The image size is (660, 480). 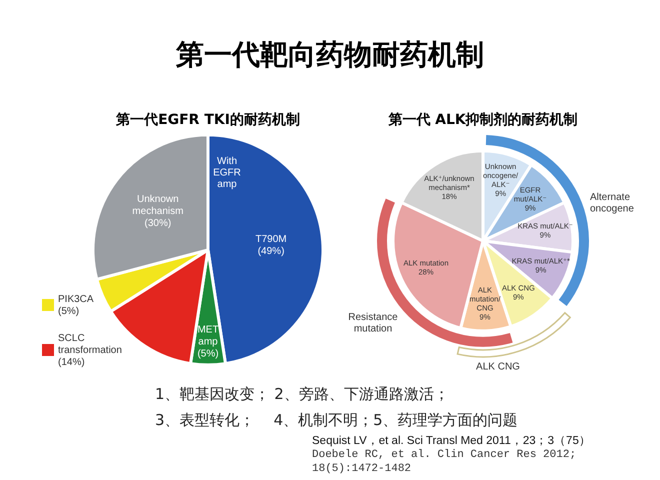 I want to click on data-label: (49%), so click(x=271, y=251).